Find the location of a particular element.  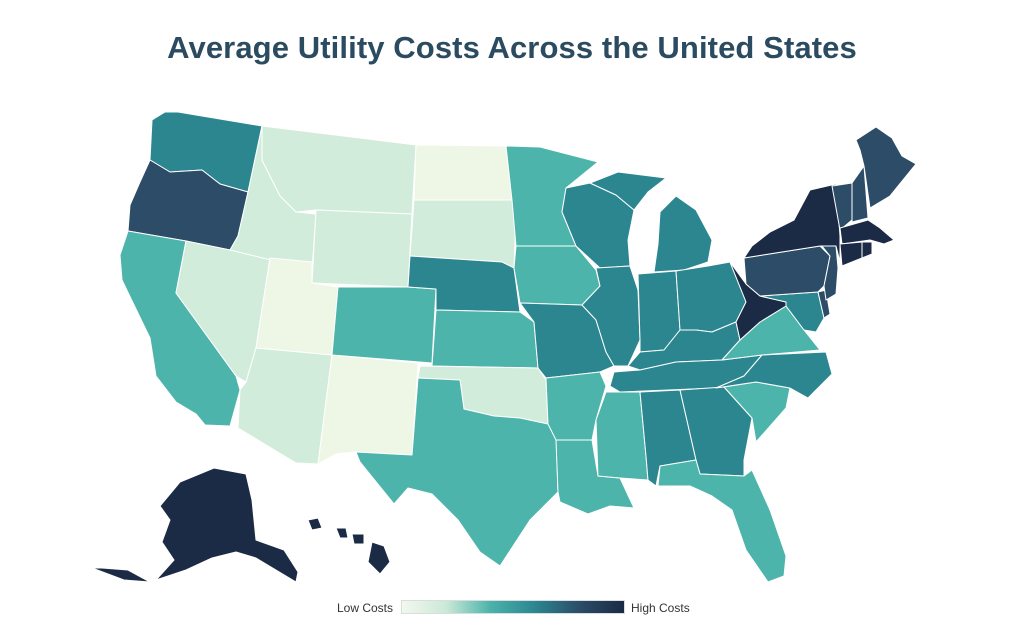

state-arkansas is located at coordinates (576, 406).